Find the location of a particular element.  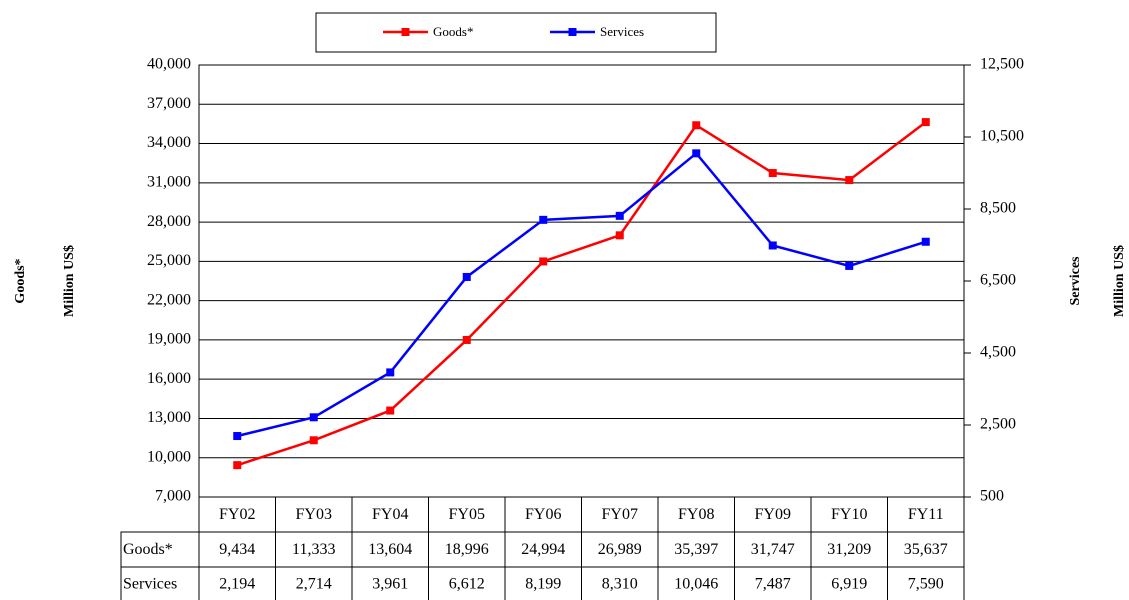

y-tick-label: 16,000 is located at coordinates (169, 378).